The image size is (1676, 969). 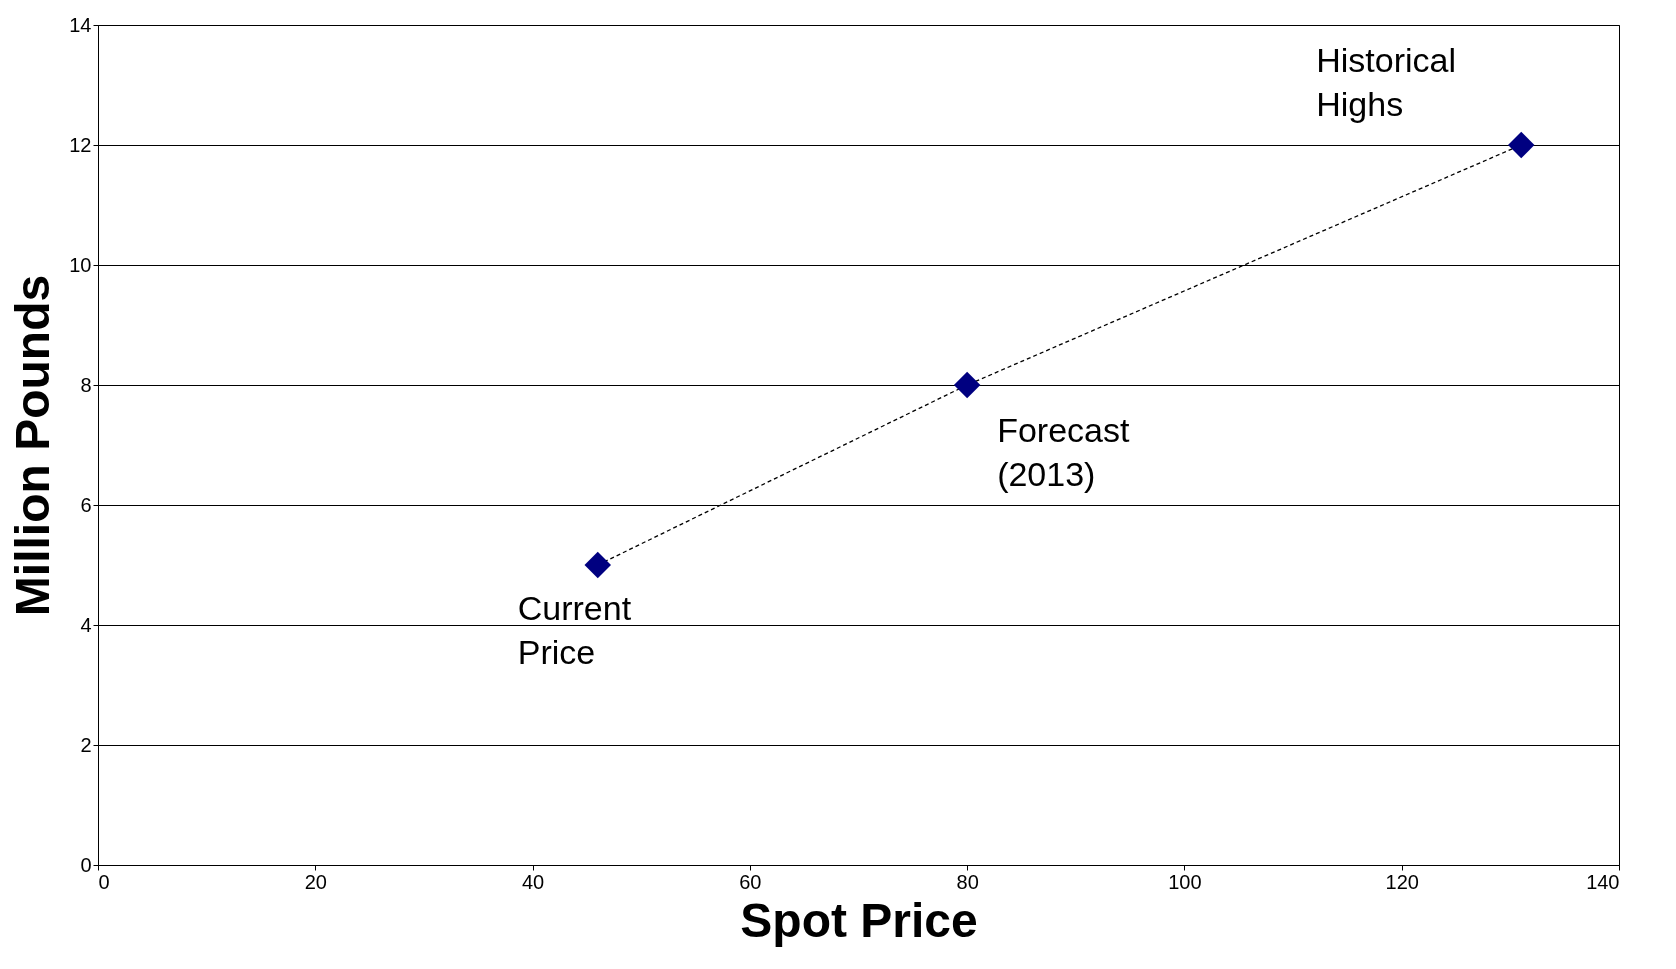 What do you see at coordinates (86, 624) in the screenshot?
I see `y-tick-label: 4` at bounding box center [86, 624].